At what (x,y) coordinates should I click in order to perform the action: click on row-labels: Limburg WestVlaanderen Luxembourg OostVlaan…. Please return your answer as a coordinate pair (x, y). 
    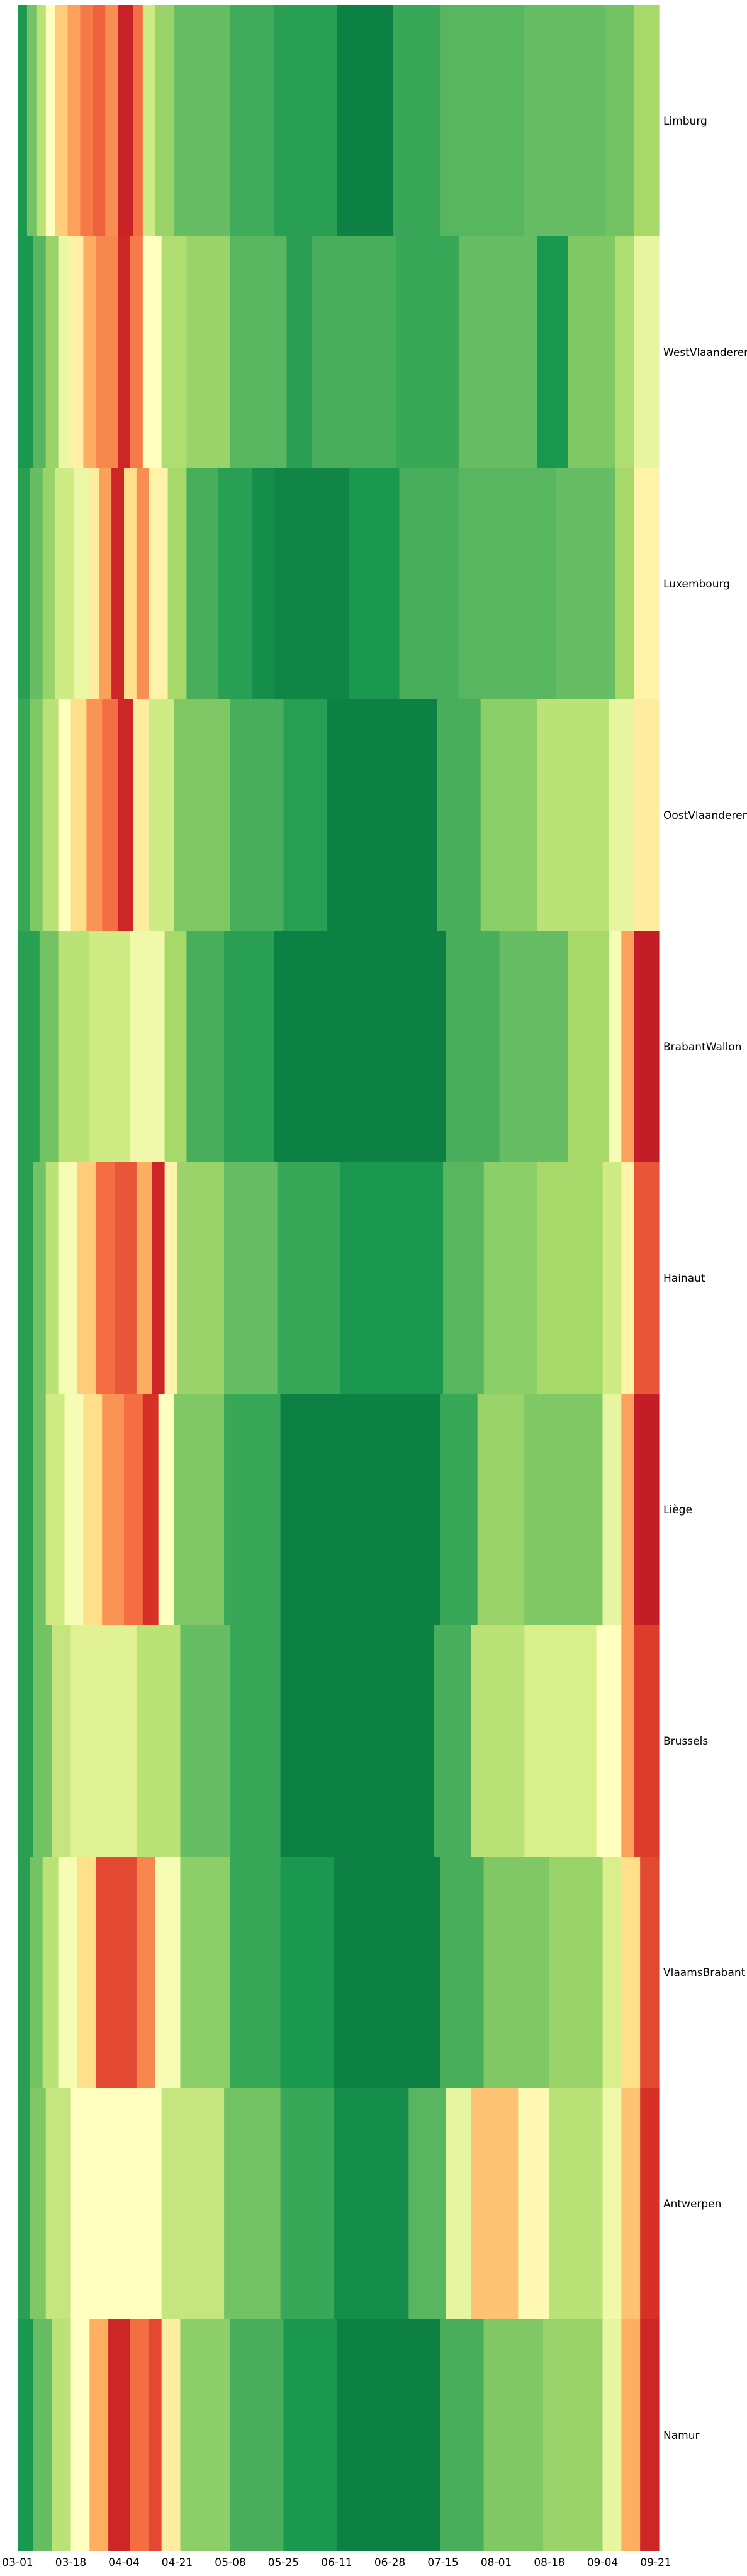
    Looking at the image, I should click on (705, 1278).